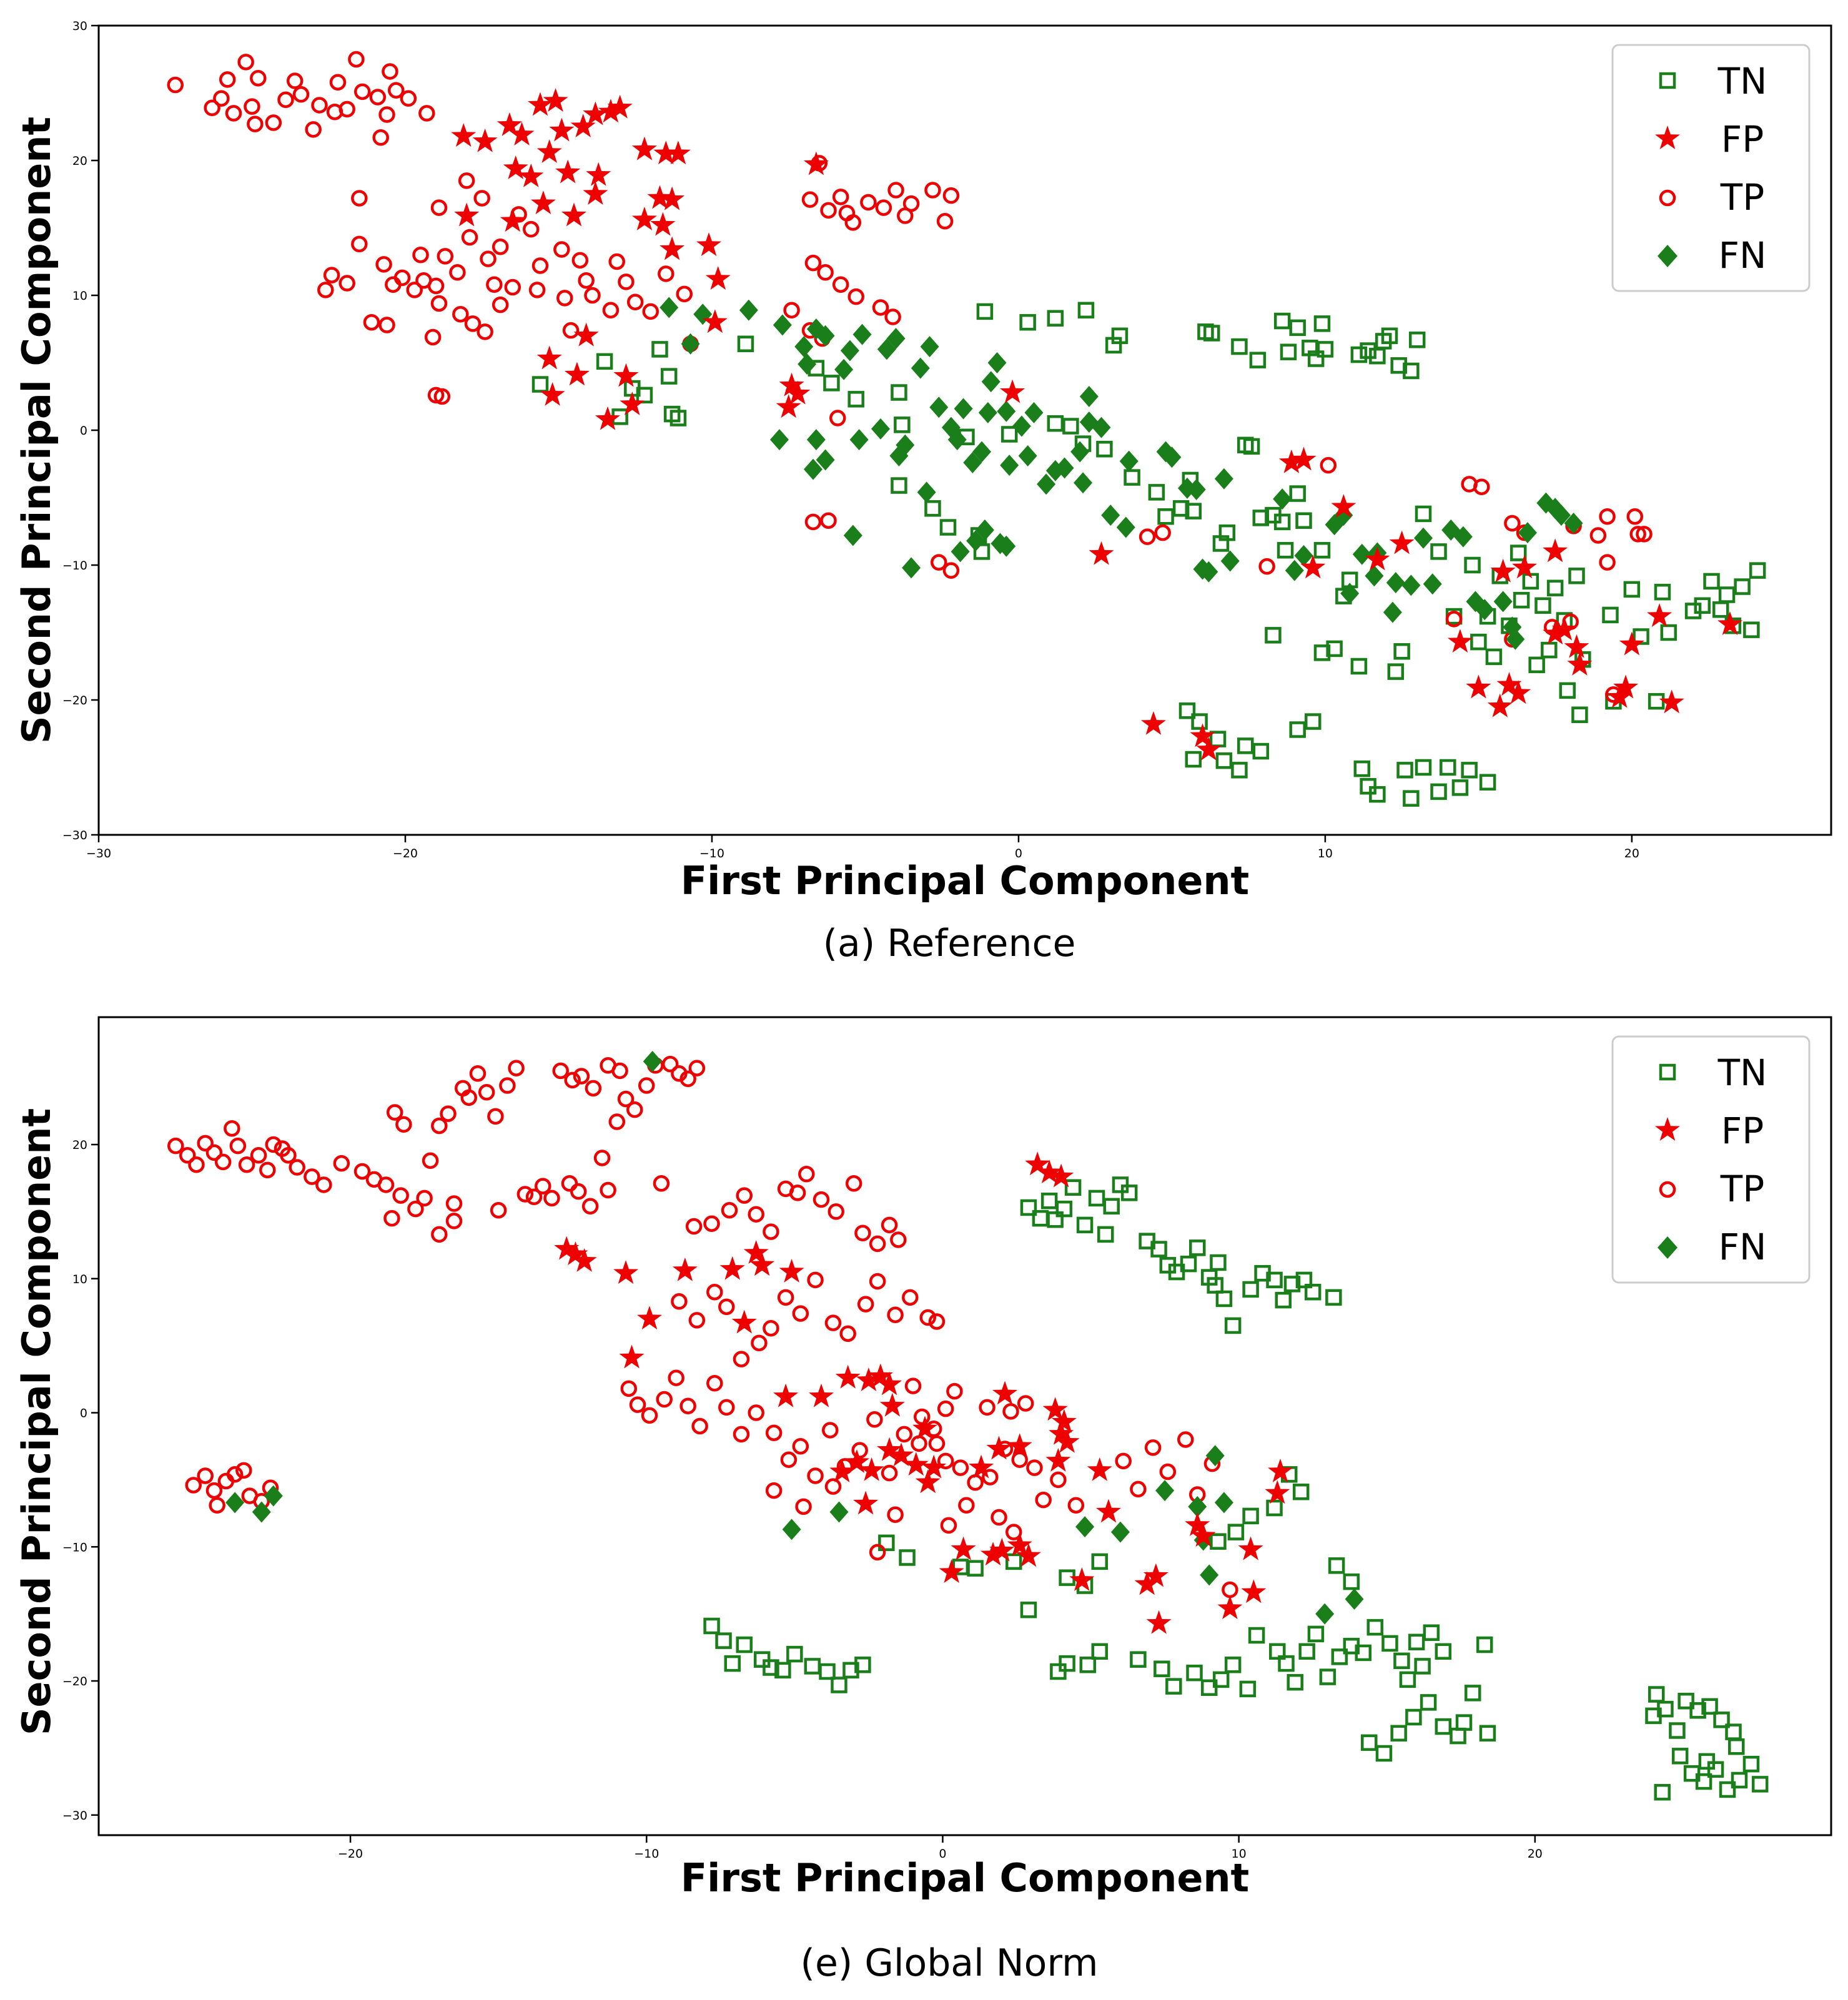  What do you see at coordinates (1711, 1159) in the screenshot?
I see `legend-e: TN FP TP FN` at bounding box center [1711, 1159].